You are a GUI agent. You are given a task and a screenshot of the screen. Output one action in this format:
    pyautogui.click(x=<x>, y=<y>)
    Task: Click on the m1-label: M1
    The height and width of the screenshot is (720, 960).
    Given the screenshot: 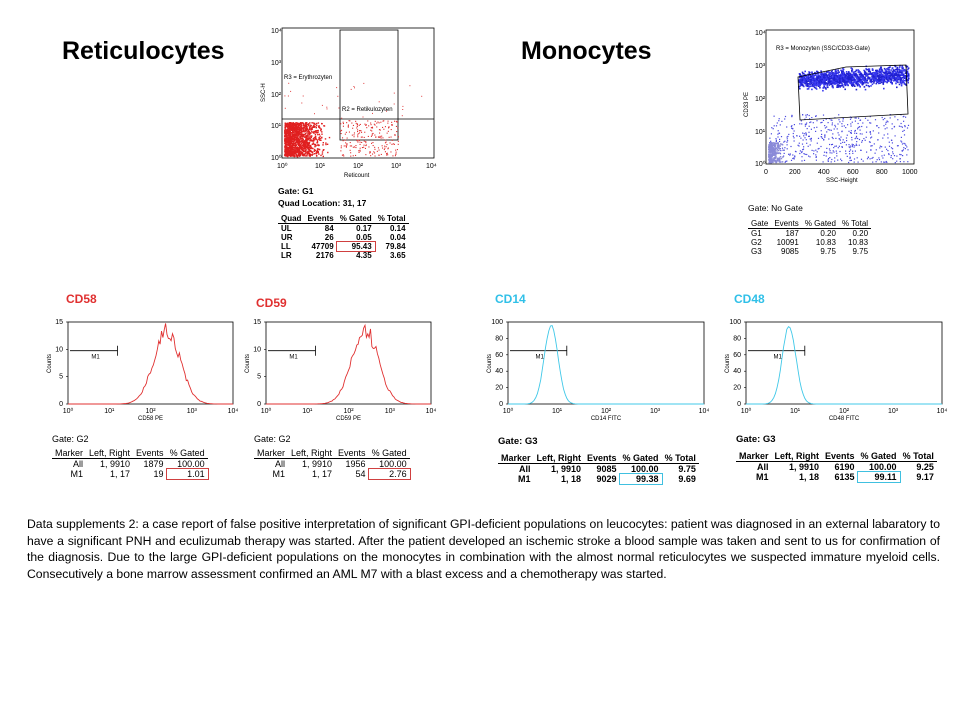 What is the action you would take?
    pyautogui.click(x=540, y=358)
    